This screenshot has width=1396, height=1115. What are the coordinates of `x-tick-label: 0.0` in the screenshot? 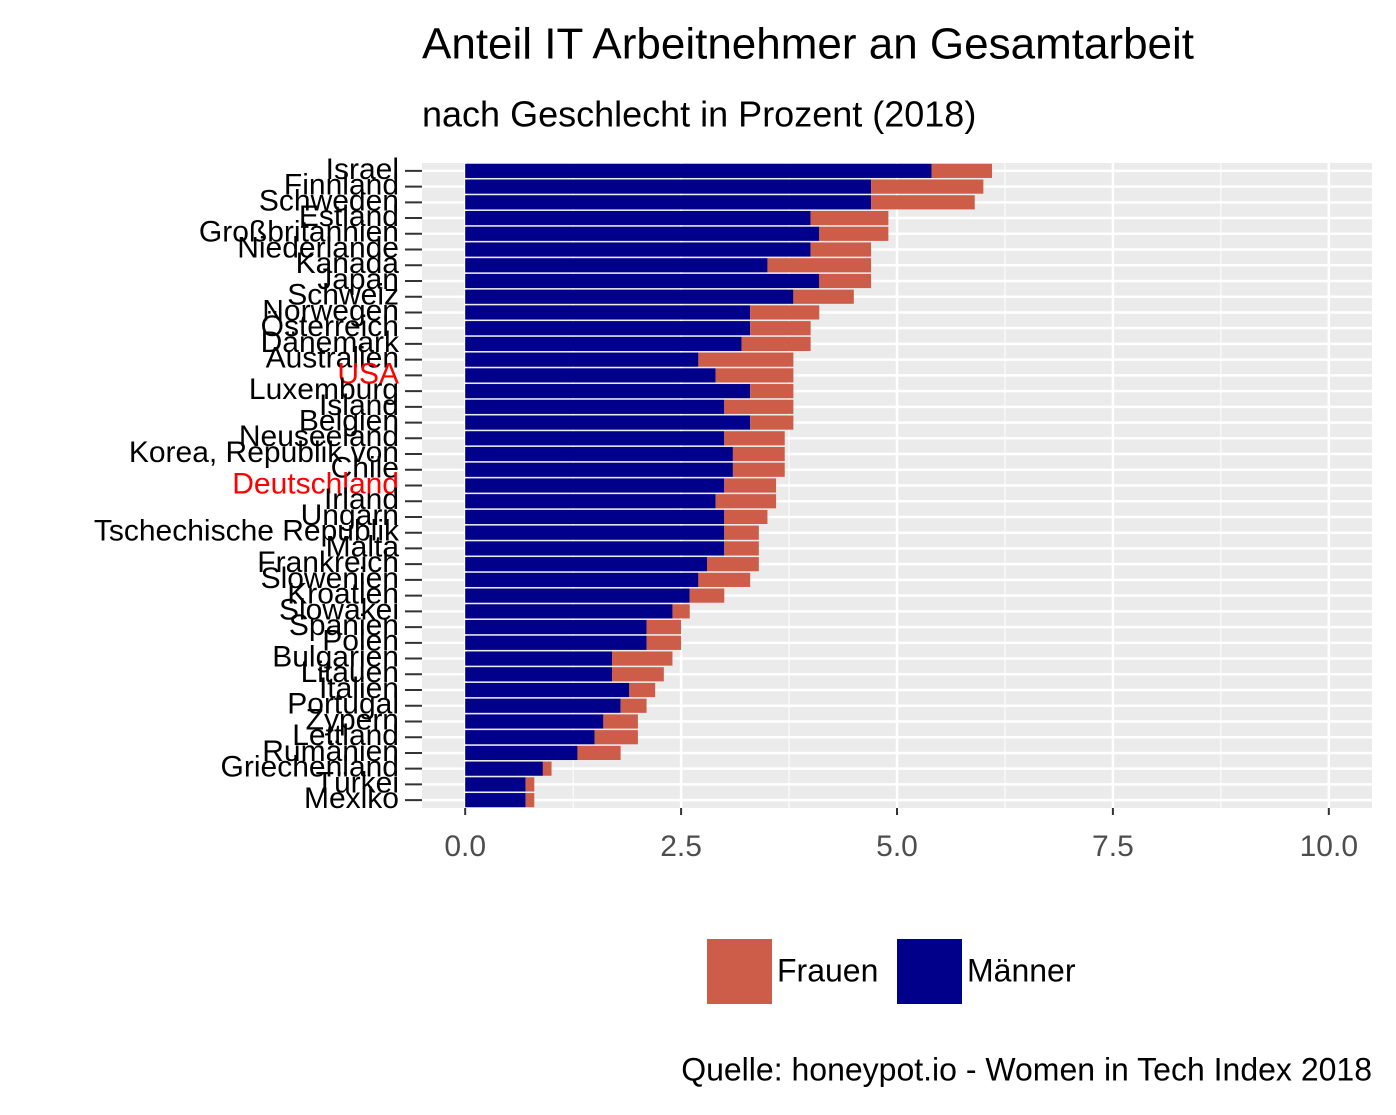 It's located at (465, 846).